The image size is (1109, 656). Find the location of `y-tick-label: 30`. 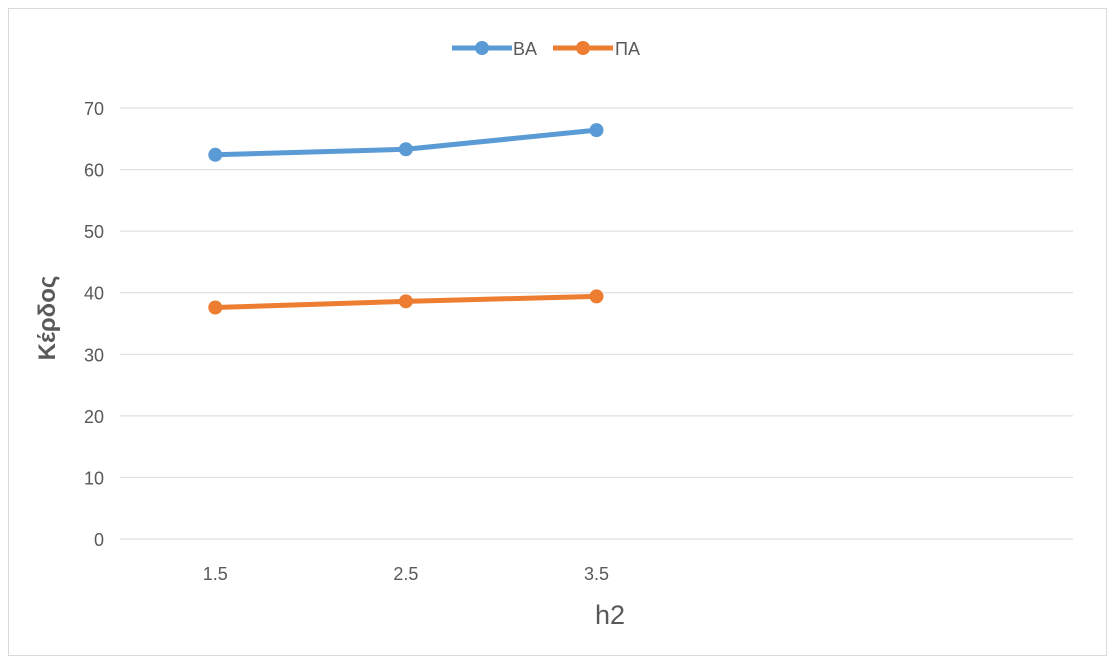

y-tick-label: 30 is located at coordinates (94, 355).